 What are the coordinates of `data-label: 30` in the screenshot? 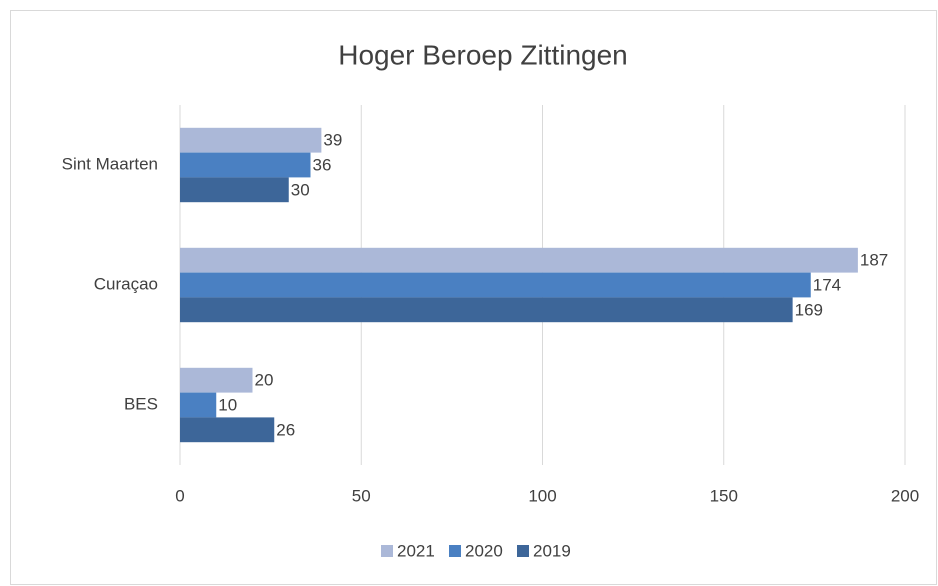 It's located at (300, 189).